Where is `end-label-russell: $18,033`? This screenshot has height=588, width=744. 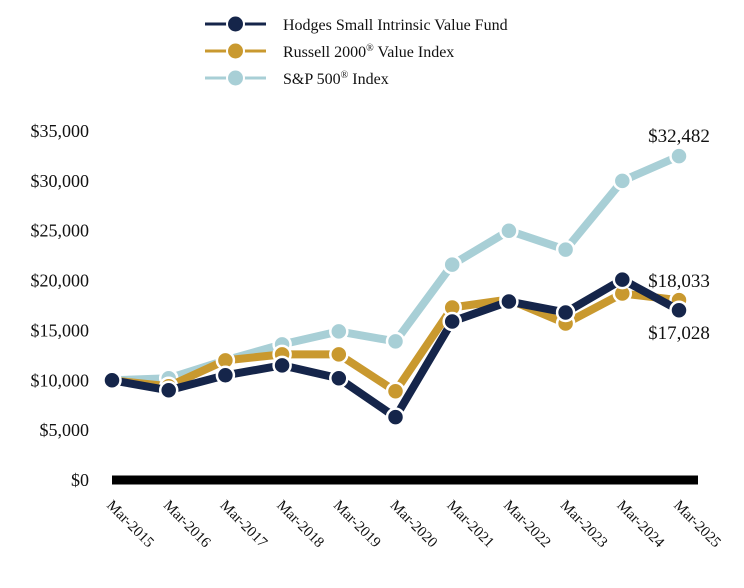 end-label-russell: $18,033 is located at coordinates (679, 281).